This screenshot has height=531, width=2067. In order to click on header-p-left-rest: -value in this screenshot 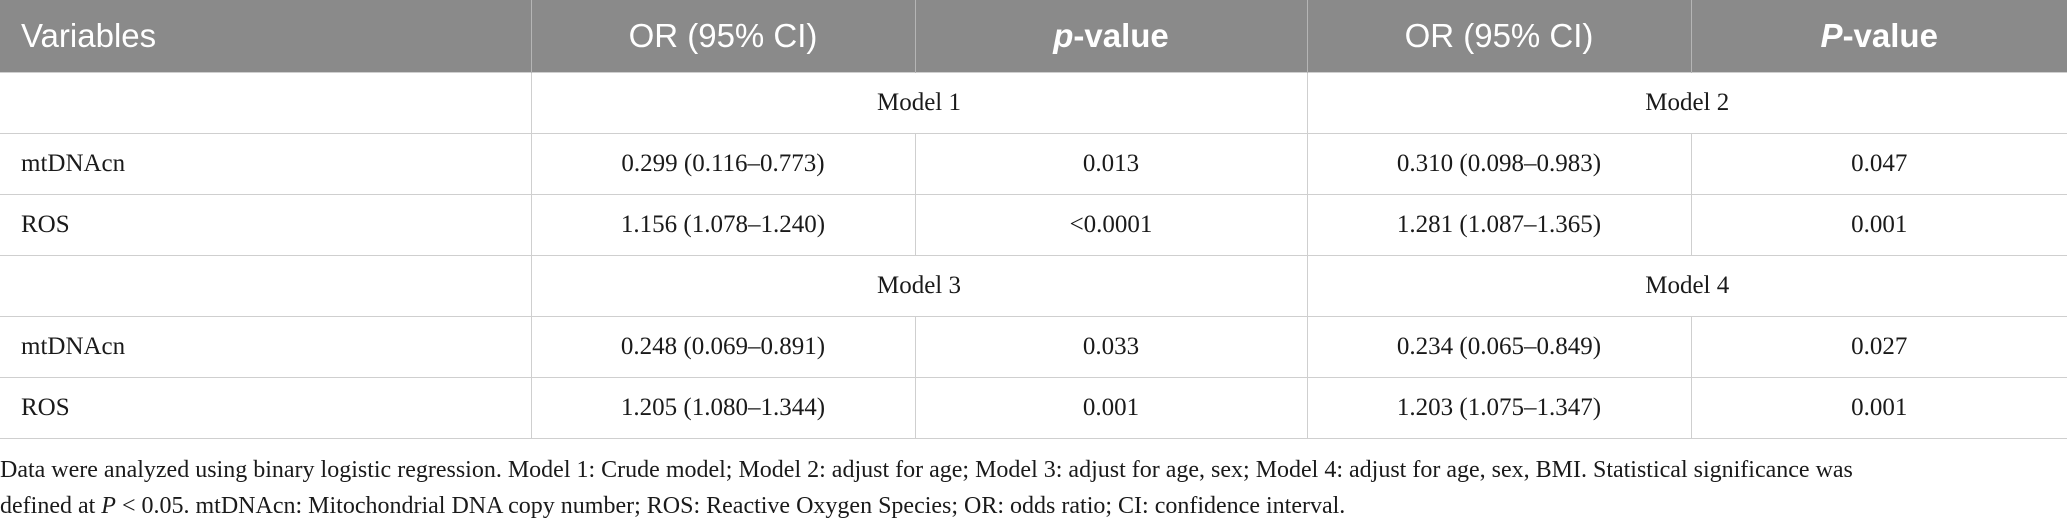, I will do `click(1121, 35)`.